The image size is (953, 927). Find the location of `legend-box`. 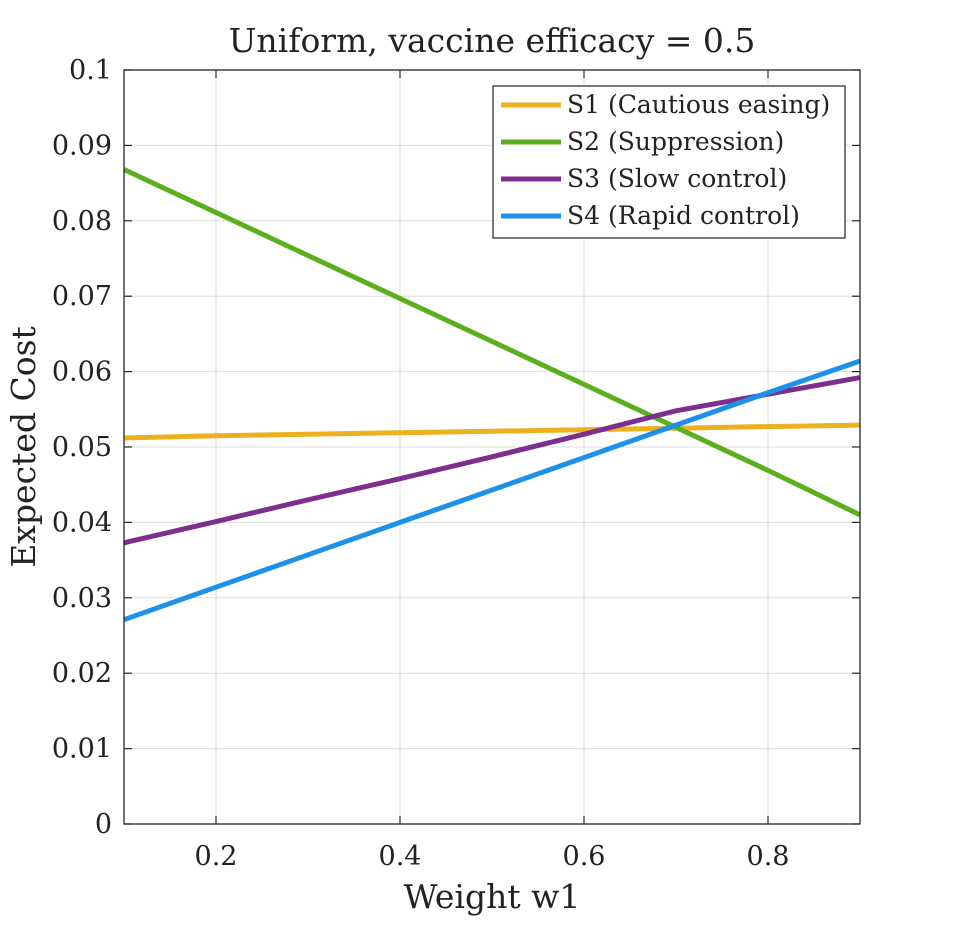

legend-box is located at coordinates (669, 162).